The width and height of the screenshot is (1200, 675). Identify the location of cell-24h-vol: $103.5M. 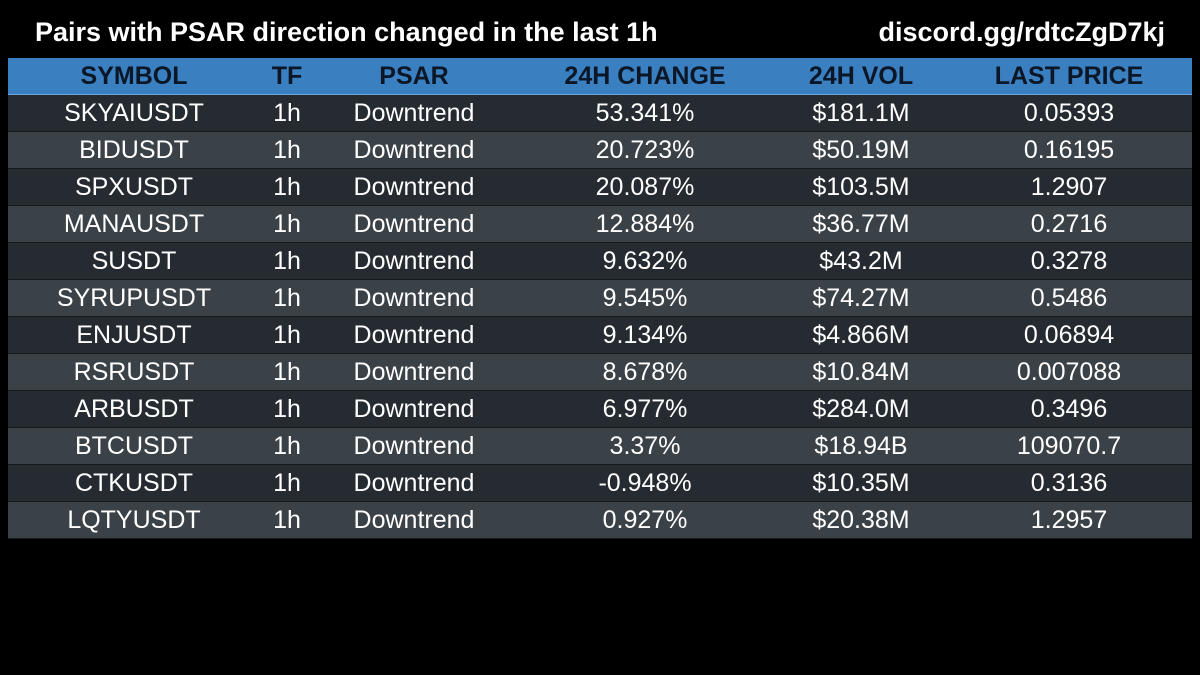
(861, 187).